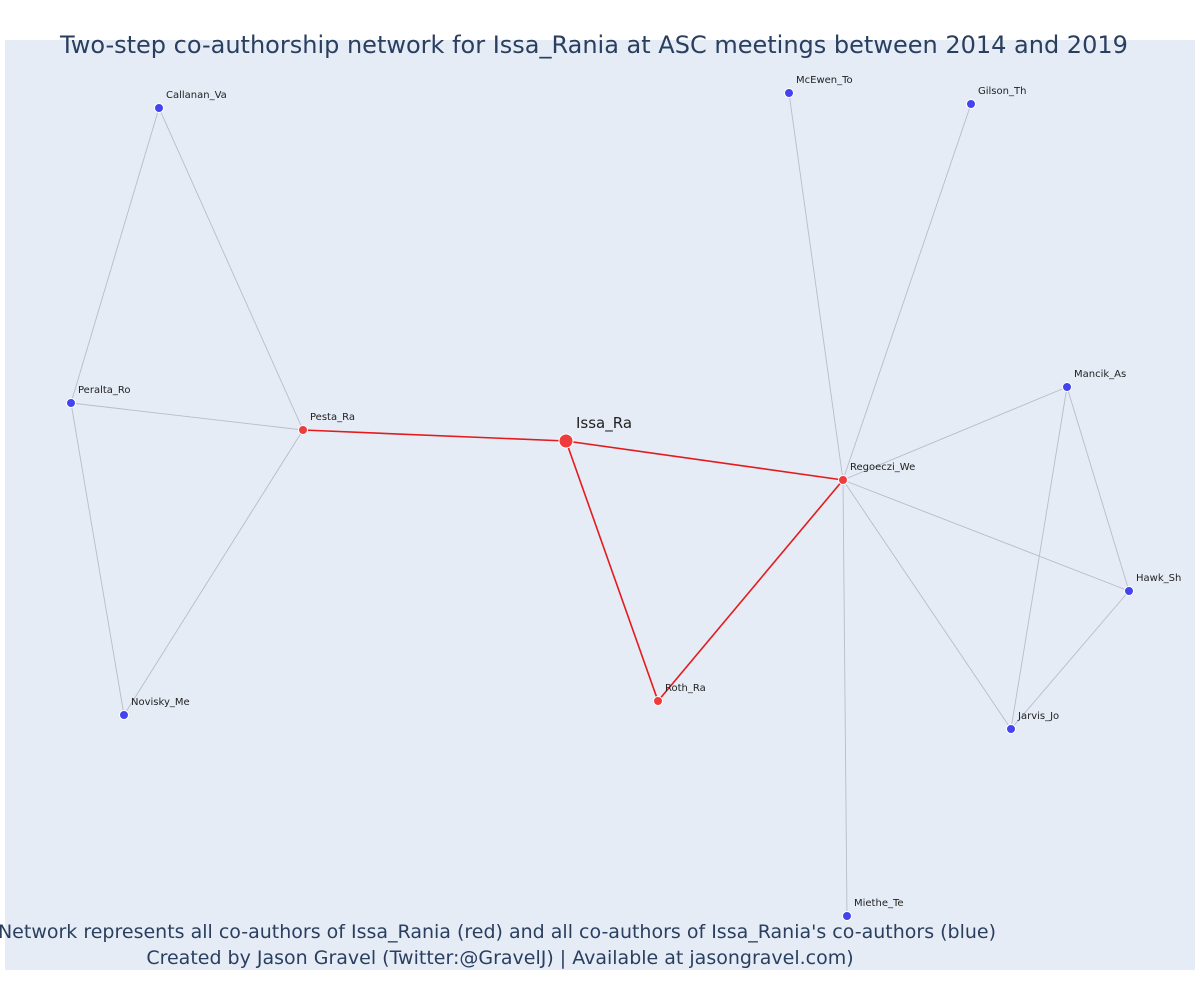 This screenshot has height=1000, width=1200. What do you see at coordinates (704, 460) in the screenshot?
I see `edge-Issa_Ra-Regoeczi_We` at bounding box center [704, 460].